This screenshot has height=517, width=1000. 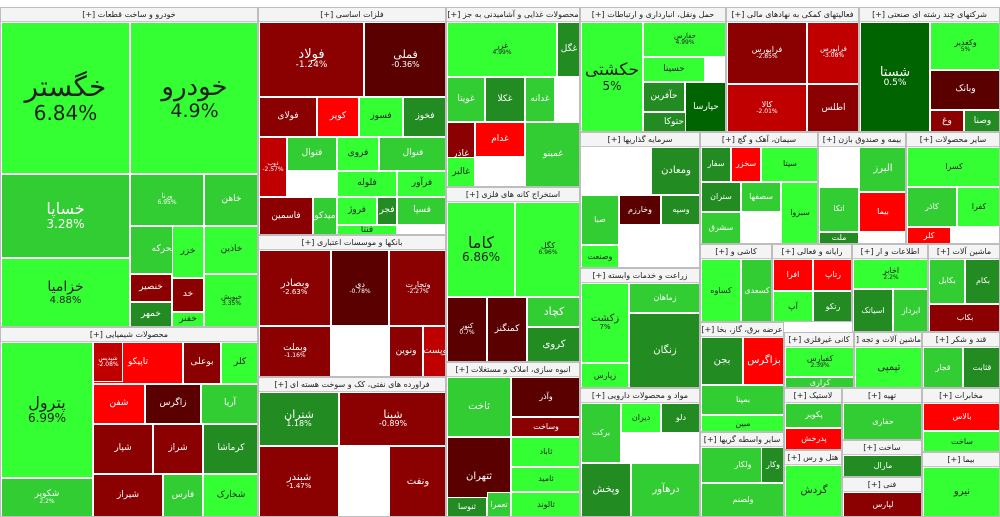 What do you see at coordinates (882, 448) in the screenshot?
I see `sector-title: ساخت [+]` at bounding box center [882, 448].